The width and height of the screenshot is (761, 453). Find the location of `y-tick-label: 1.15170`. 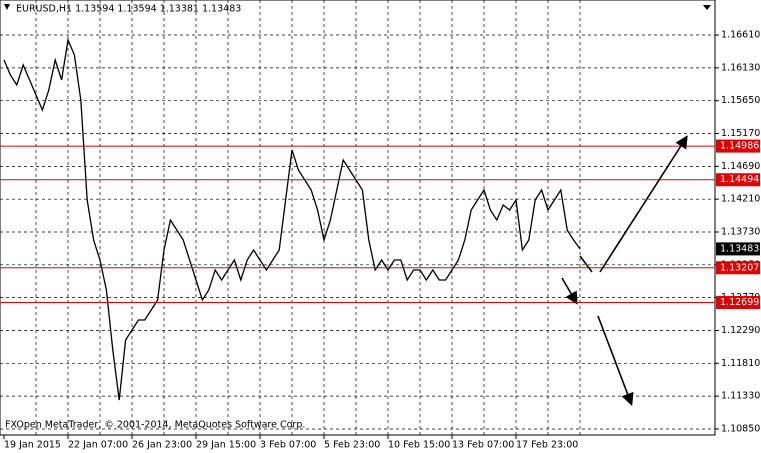

y-tick-label: 1.15170 is located at coordinates (740, 133).